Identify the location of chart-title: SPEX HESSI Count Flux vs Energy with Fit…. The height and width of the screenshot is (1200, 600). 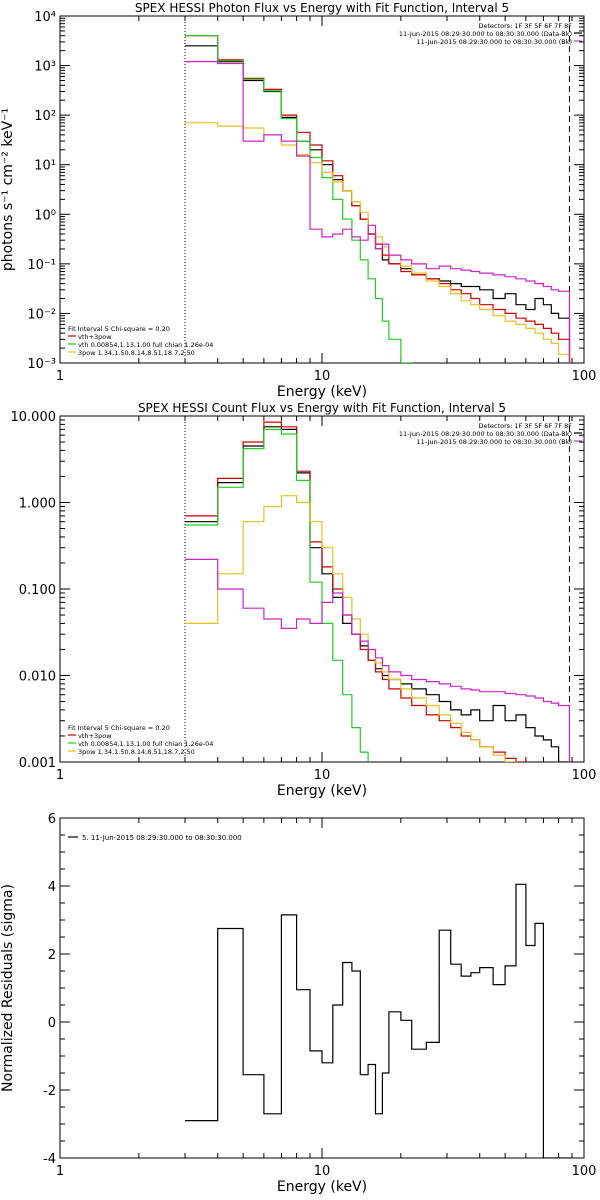
(322, 408).